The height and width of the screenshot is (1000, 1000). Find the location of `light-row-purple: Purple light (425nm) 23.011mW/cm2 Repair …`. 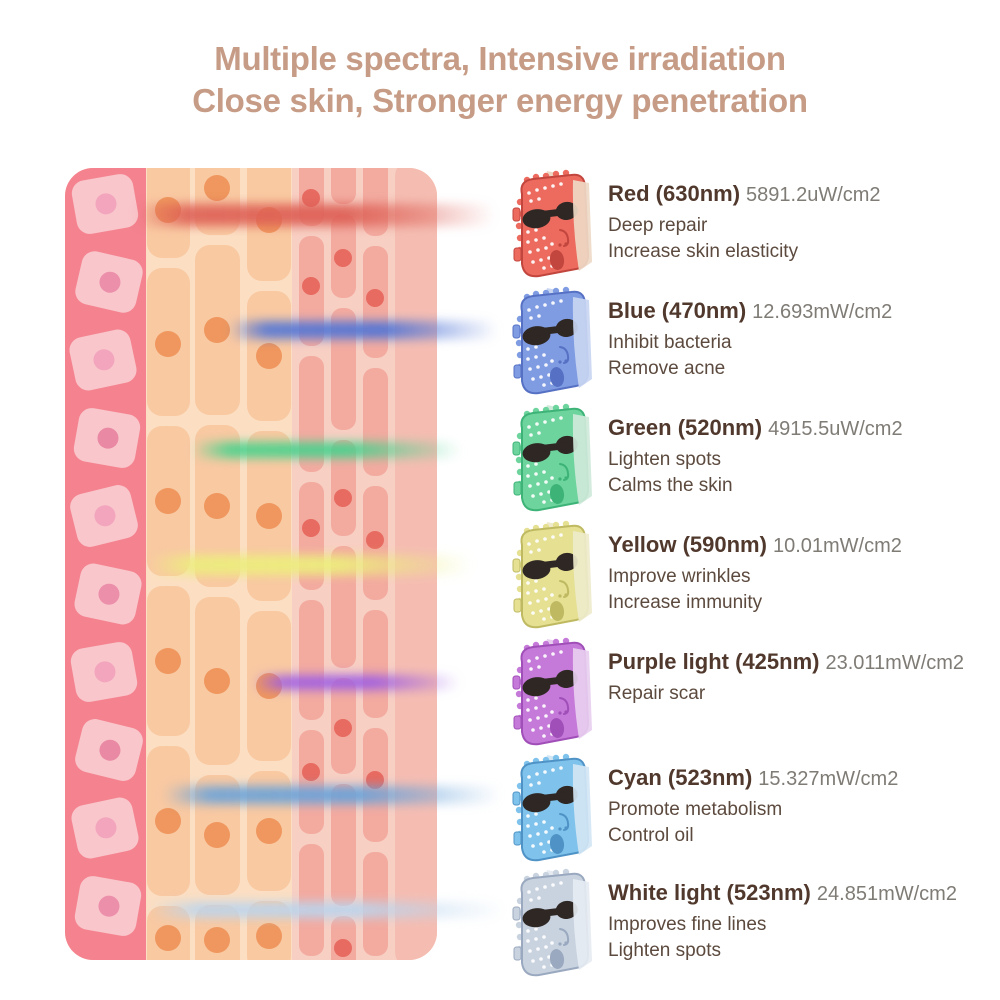

light-row-purple: Purple light (425nm) 23.011mW/cm2 Repair … is located at coordinates (735, 694).